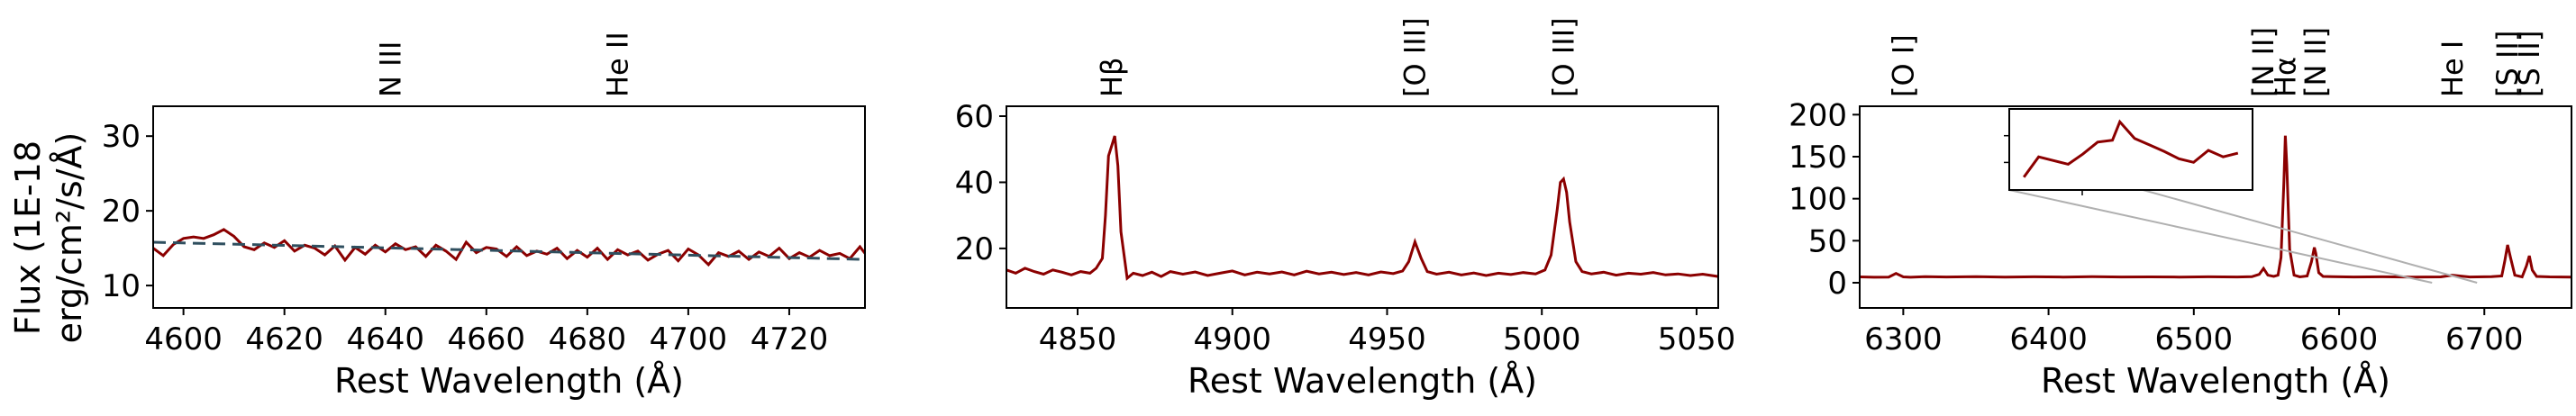 The height and width of the screenshot is (416, 2576). Describe the element at coordinates (588, 339) in the screenshot. I see `x-tick-label: 4680` at that location.